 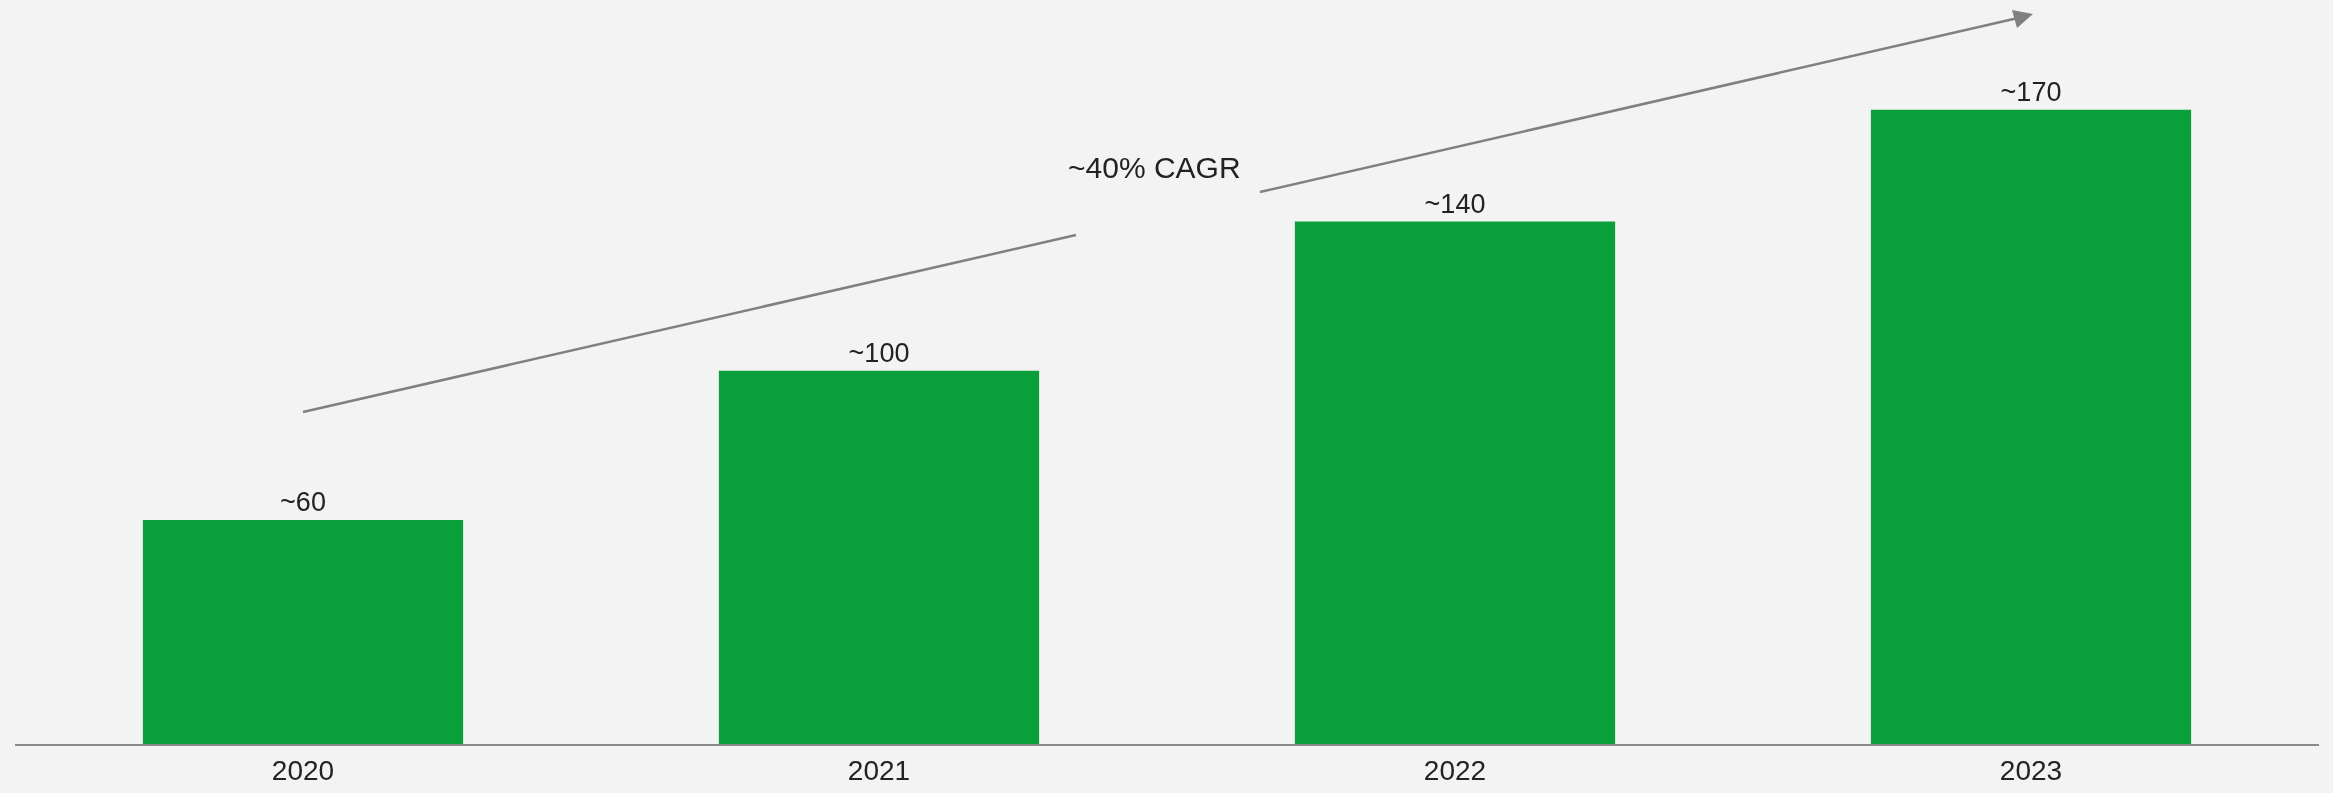 I want to click on x-tick-label: 2020, so click(x=303, y=770).